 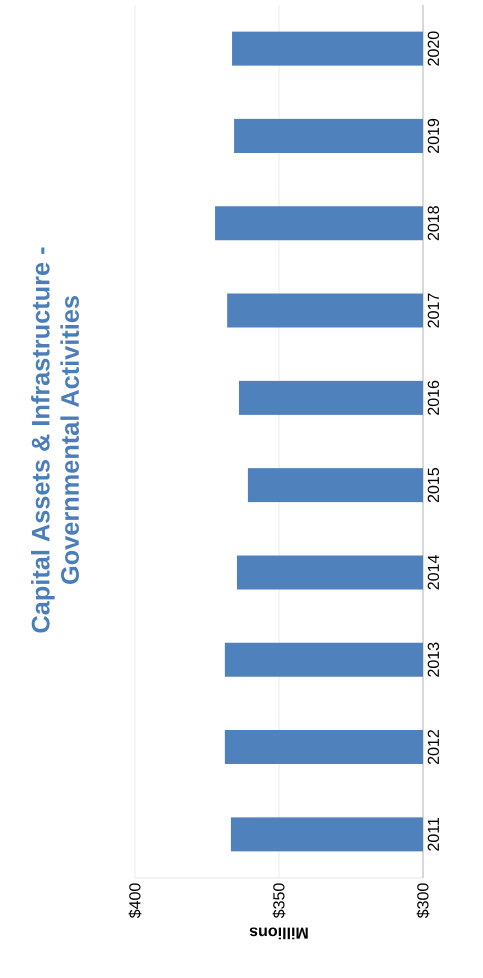 I want to click on y-tick-label: 2017, so click(x=434, y=311).